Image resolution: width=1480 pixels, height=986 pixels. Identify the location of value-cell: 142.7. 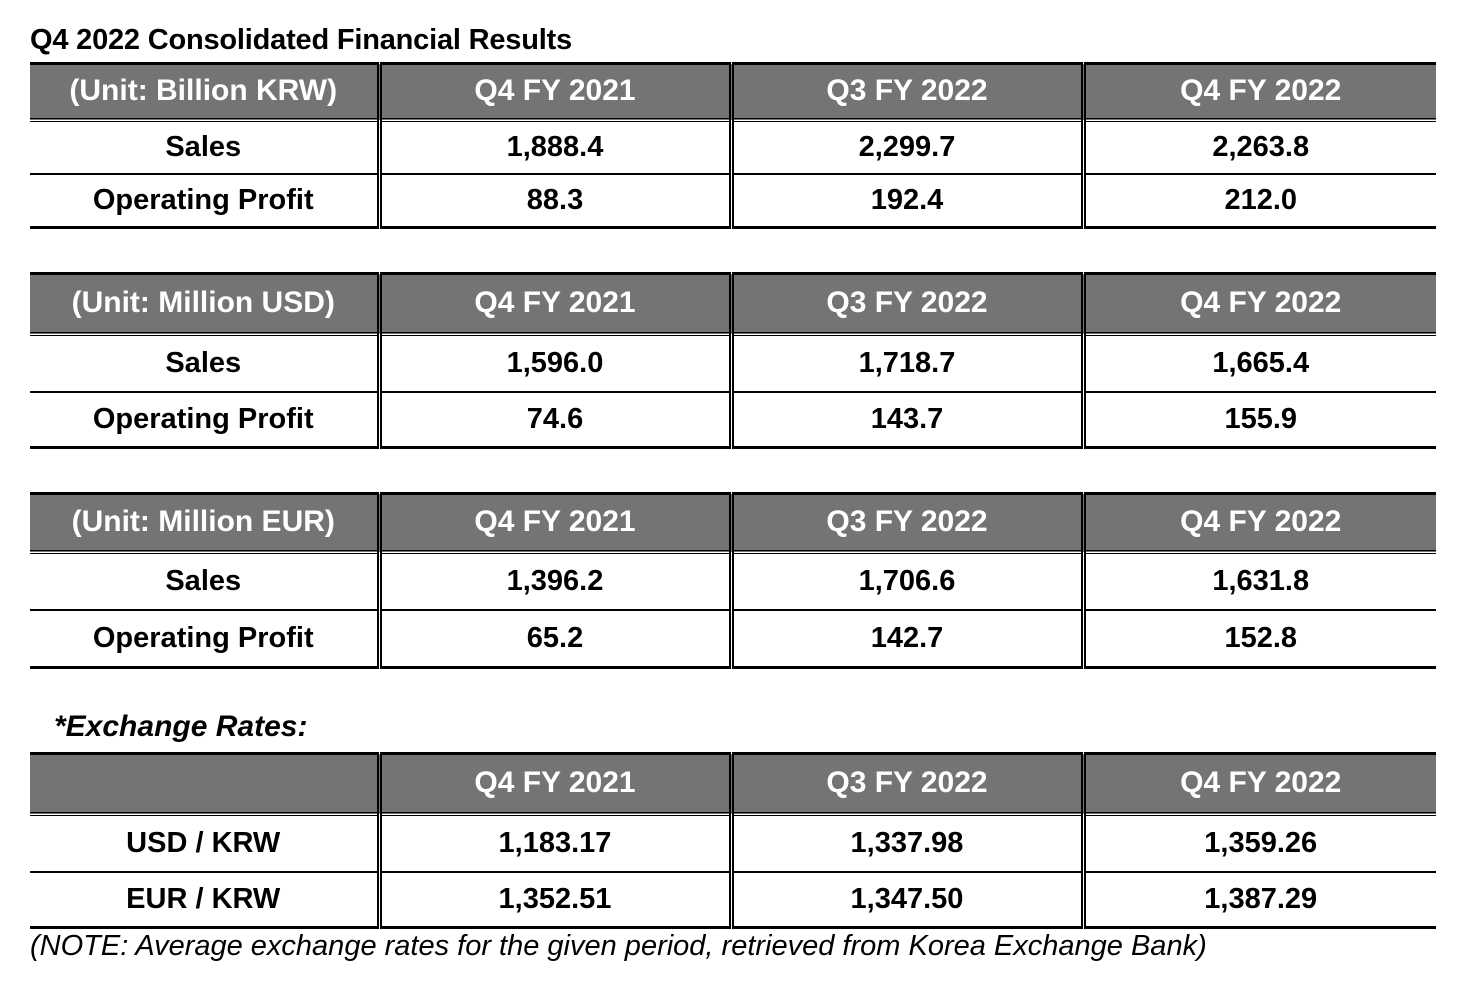
(905, 639).